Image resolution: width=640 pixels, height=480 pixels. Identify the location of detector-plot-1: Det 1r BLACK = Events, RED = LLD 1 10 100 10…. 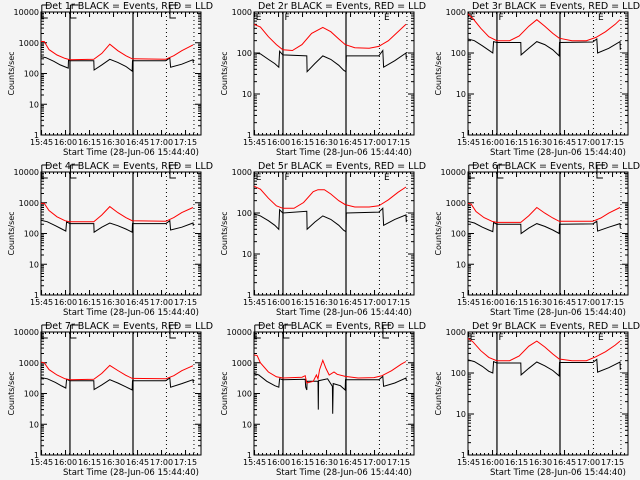
(110, 79).